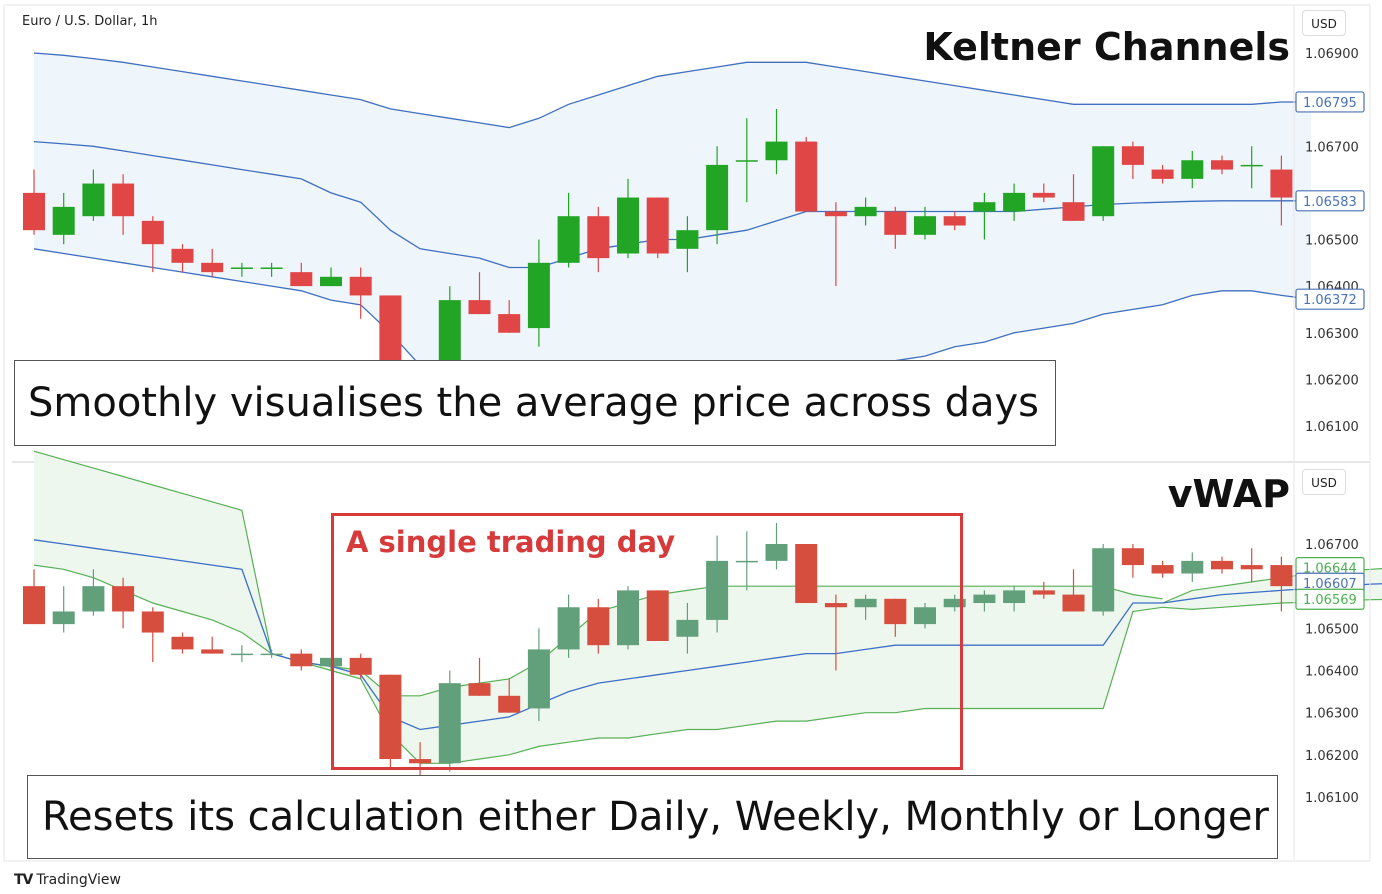 This screenshot has width=1382, height=894. What do you see at coordinates (1332, 147) in the screenshot?
I see `keltner-y-tick-label: 1.06700` at bounding box center [1332, 147].